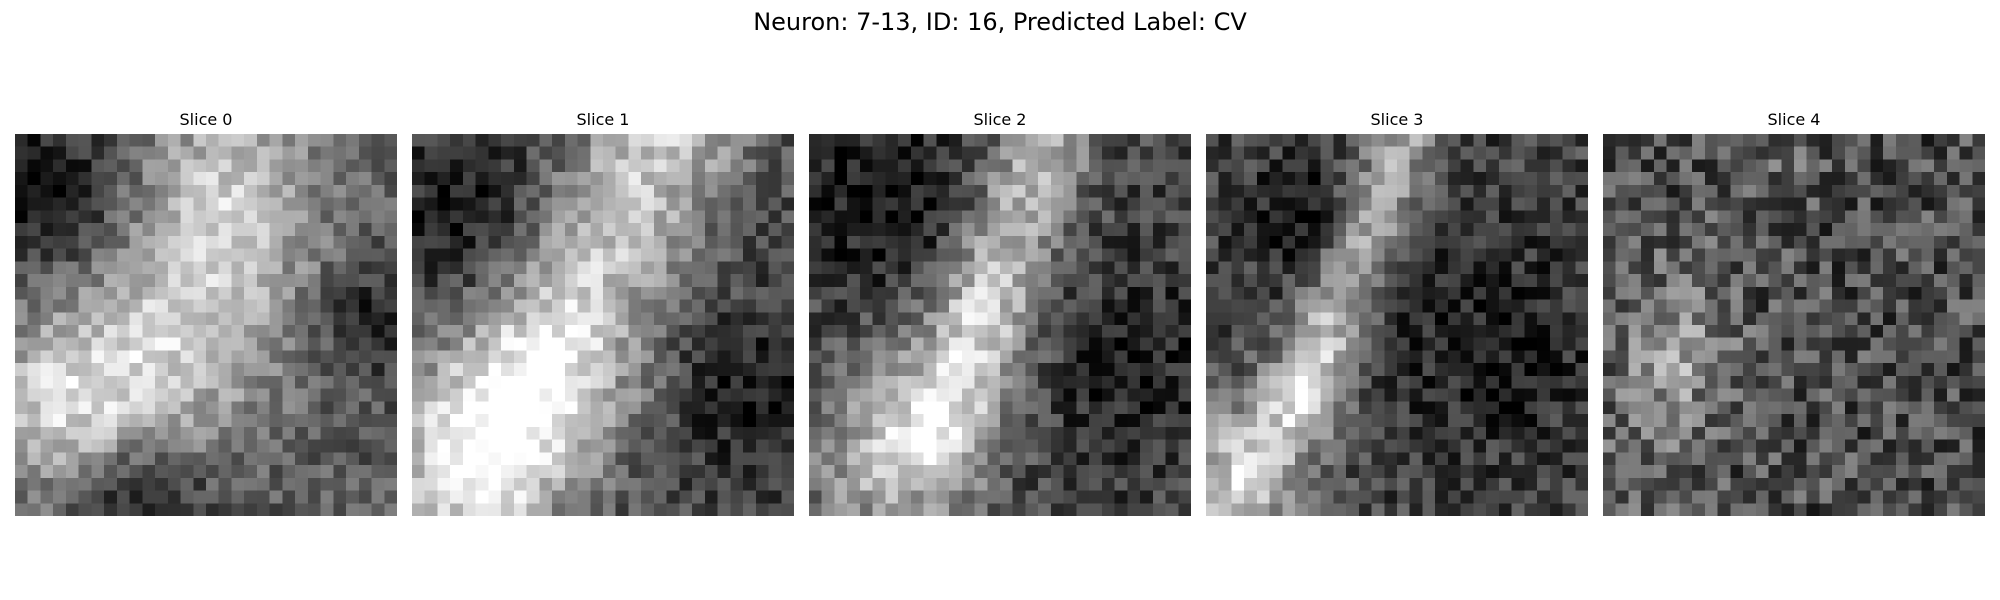 The image size is (2000, 600). I want to click on slice-title-1: Slice 1, so click(603, 119).